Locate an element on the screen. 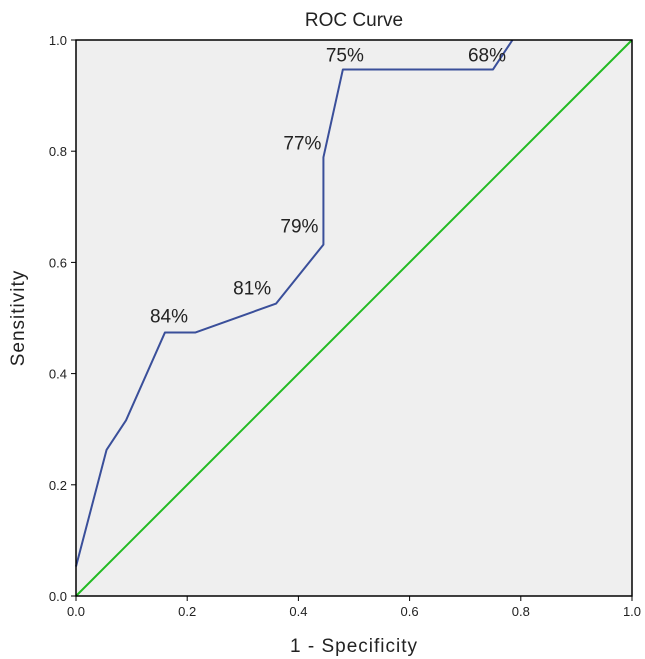 Image resolution: width=645 pixels, height=659 pixels. x-tick-label: 1.0 is located at coordinates (632, 611).